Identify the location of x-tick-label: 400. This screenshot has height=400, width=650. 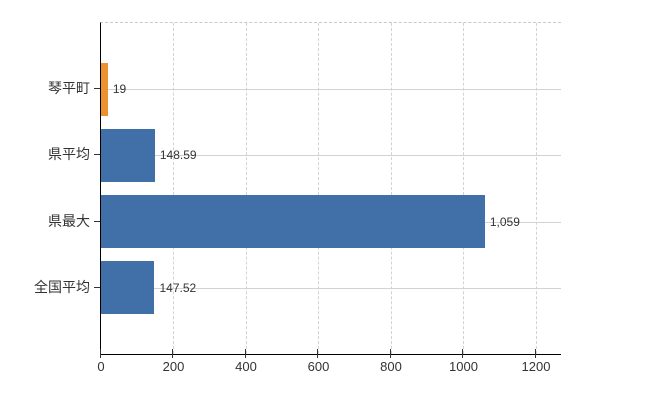
(246, 366).